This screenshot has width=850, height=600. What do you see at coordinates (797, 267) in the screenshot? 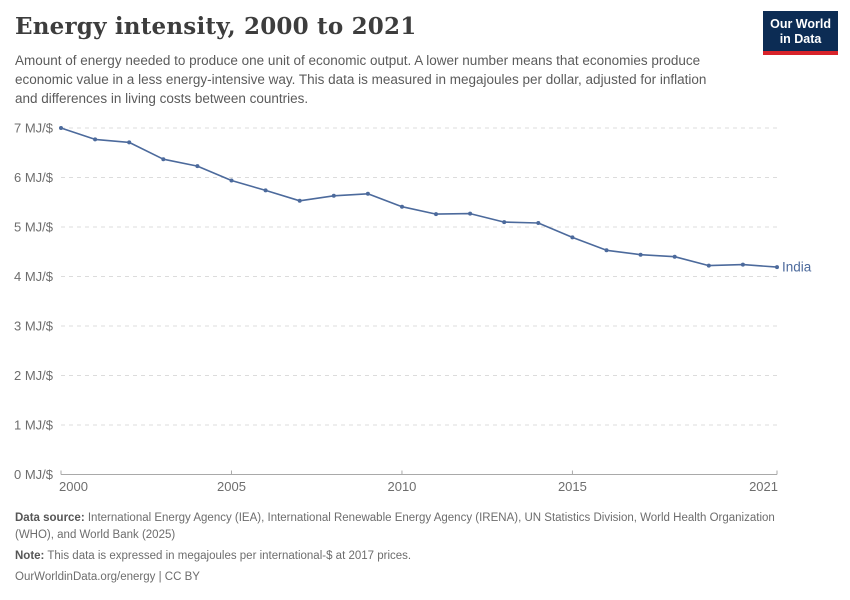
I see `series-end-label: India` at bounding box center [797, 267].